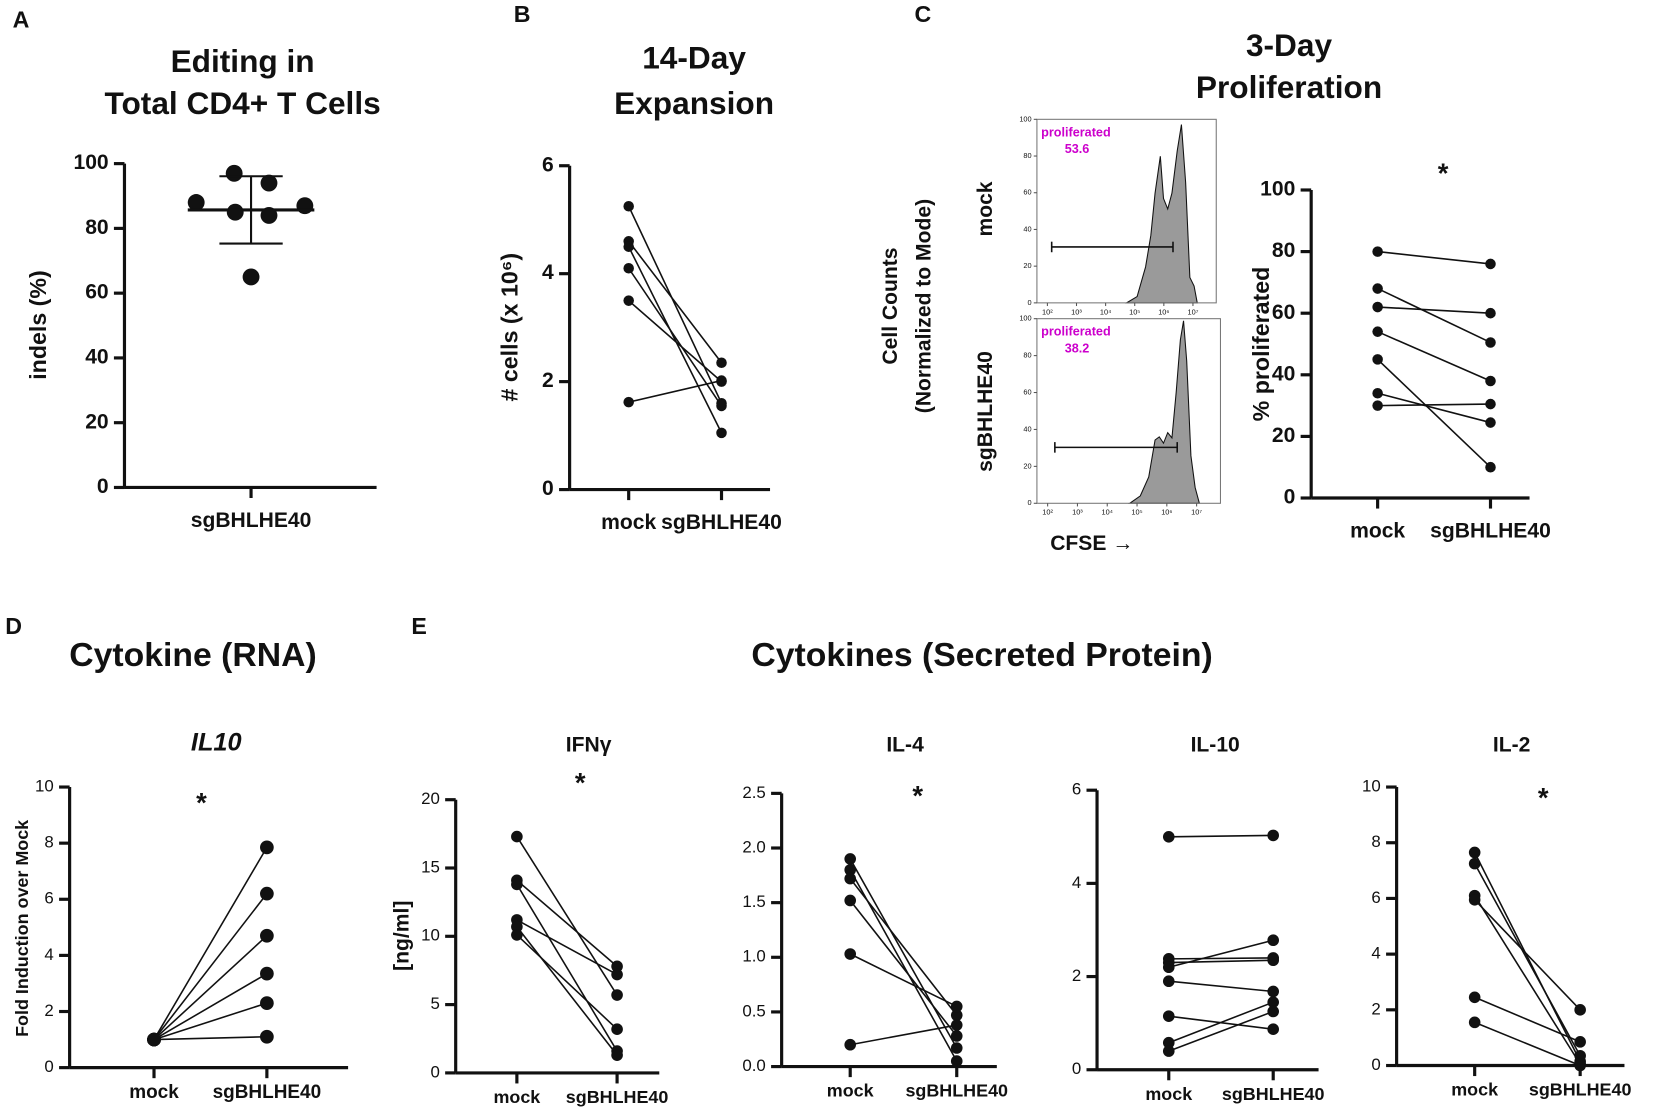 This screenshot has width=1654, height=1116. What do you see at coordinates (418, 626) in the screenshot?
I see `panel-label: E` at bounding box center [418, 626].